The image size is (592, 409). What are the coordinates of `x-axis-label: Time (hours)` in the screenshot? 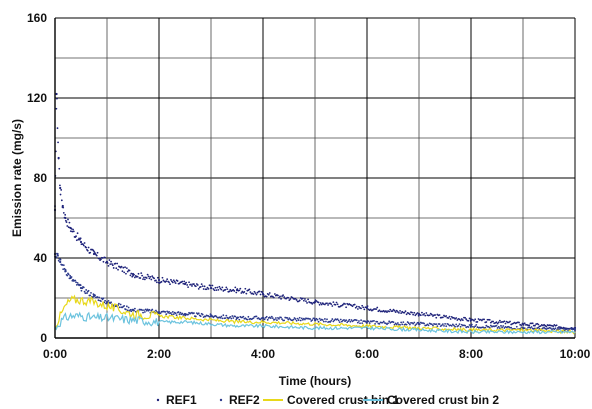 It's located at (315, 381).